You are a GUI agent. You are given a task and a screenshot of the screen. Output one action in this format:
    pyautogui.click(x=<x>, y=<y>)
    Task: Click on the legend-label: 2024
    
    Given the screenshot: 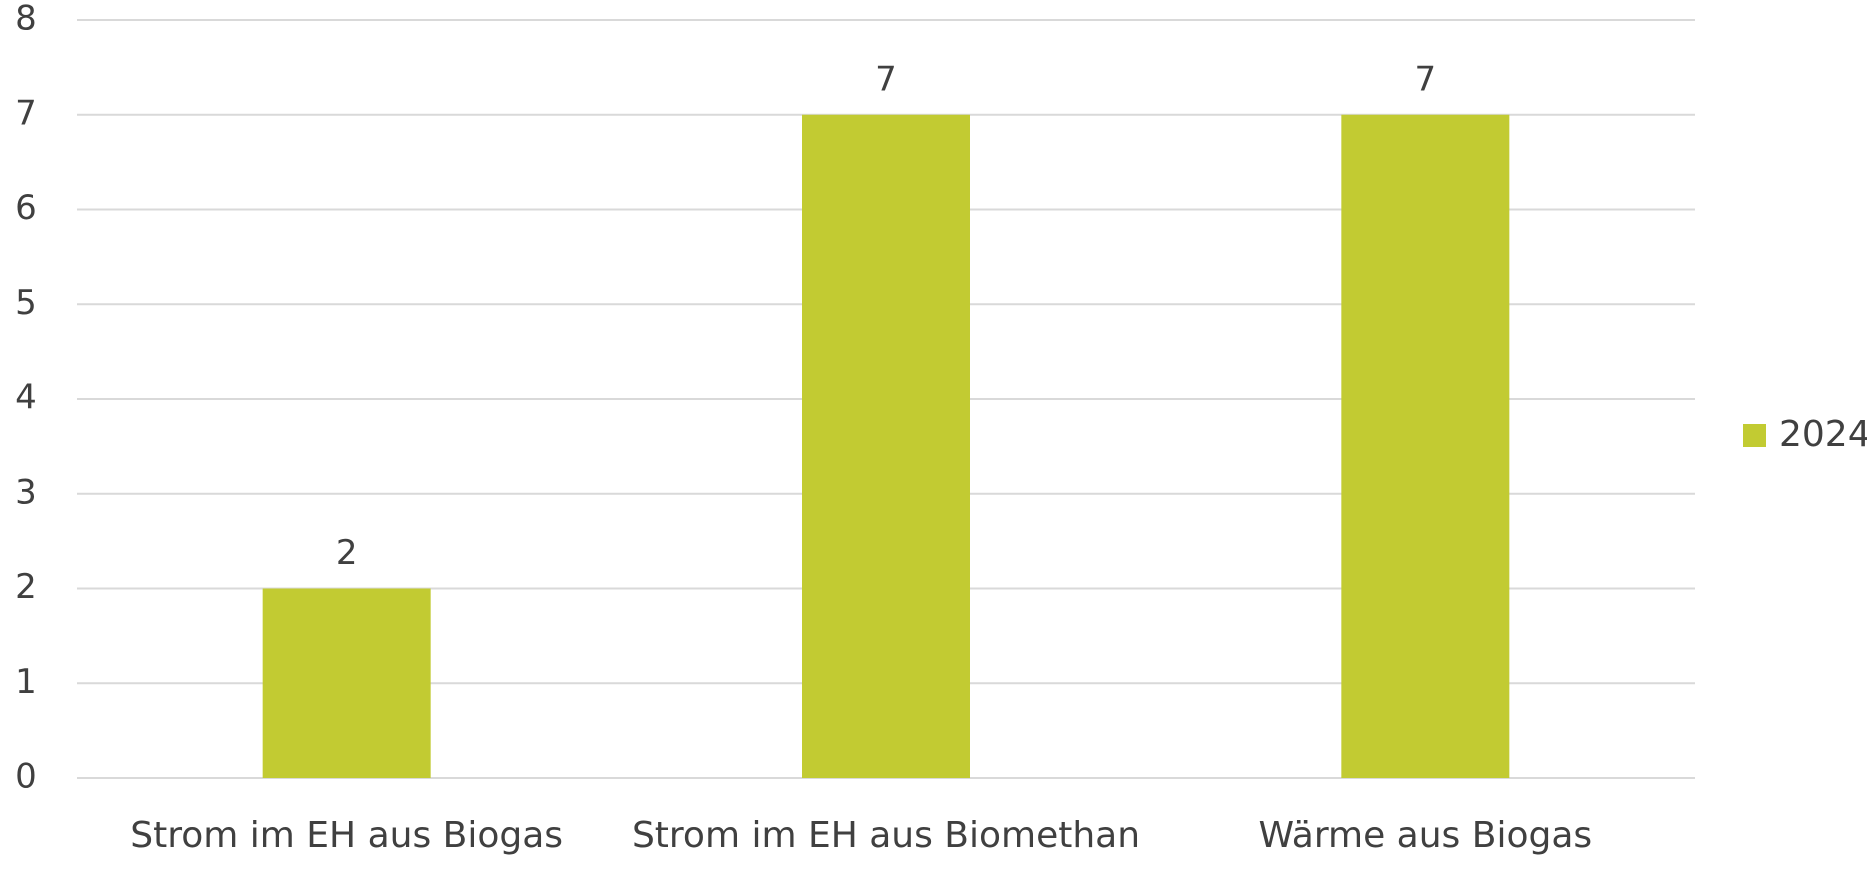 What is the action you would take?
    pyautogui.click(x=1823, y=434)
    